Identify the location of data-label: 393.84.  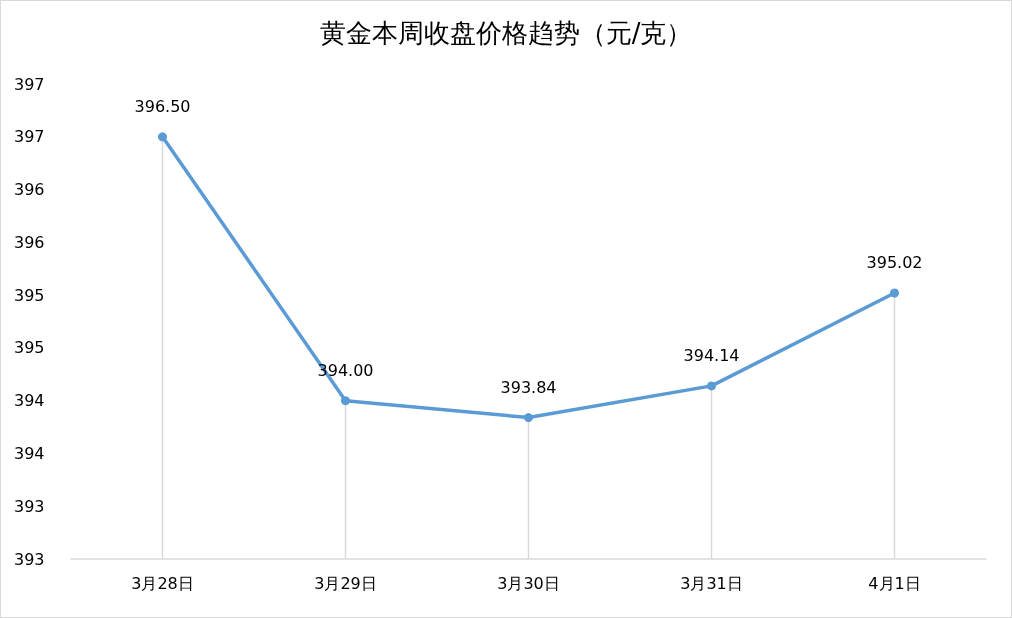
(528, 387).